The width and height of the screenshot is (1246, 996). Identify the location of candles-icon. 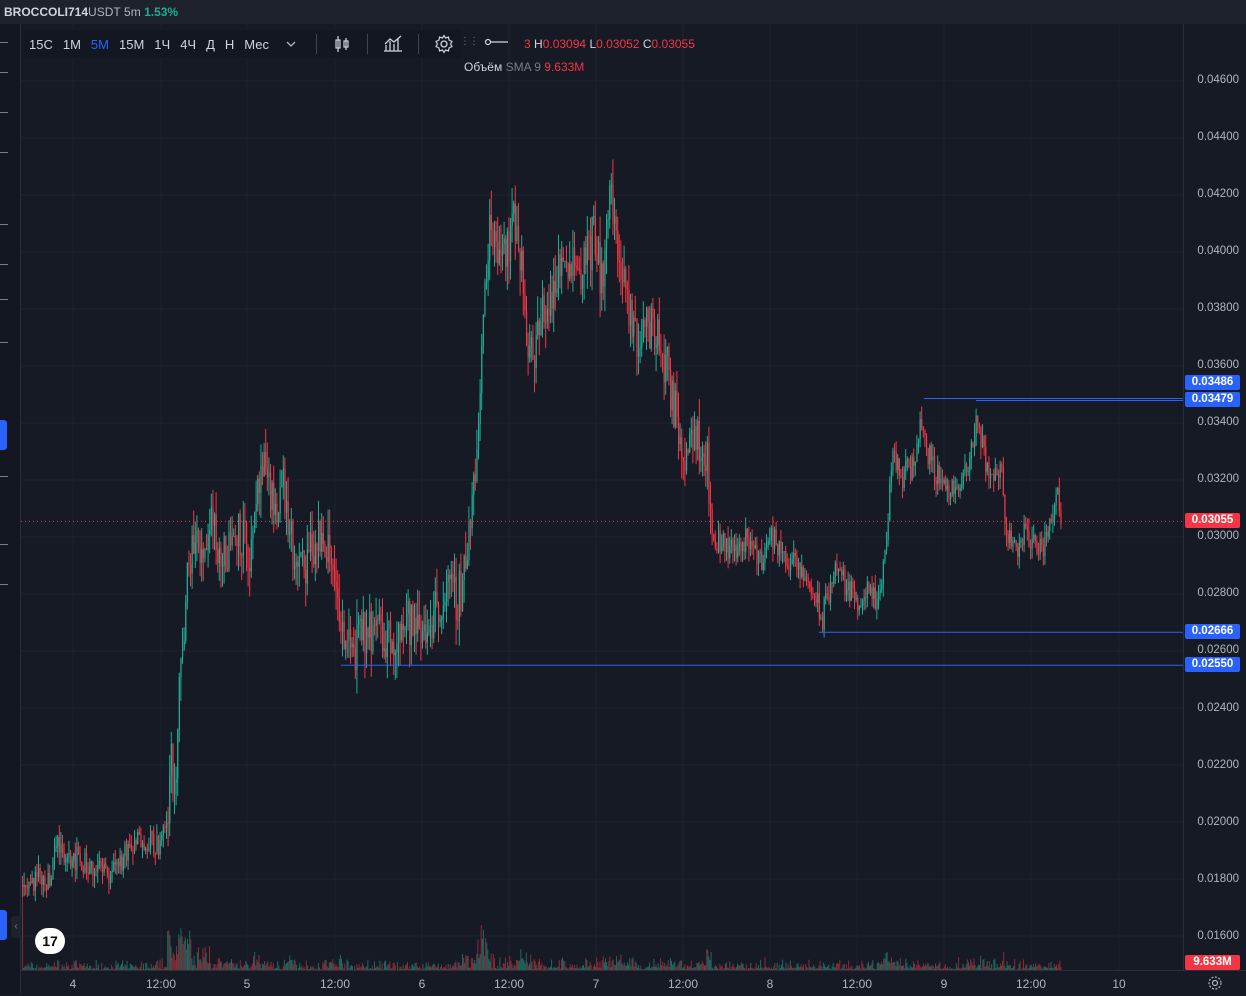
(342, 44).